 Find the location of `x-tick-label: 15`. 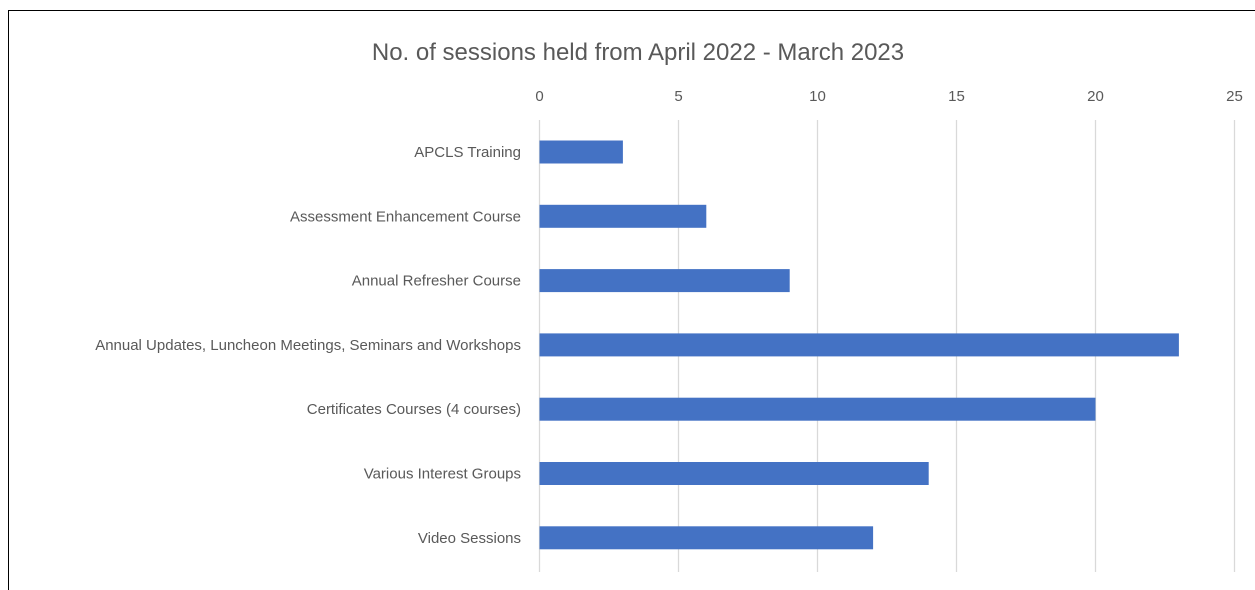

x-tick-label: 15 is located at coordinates (956, 96).